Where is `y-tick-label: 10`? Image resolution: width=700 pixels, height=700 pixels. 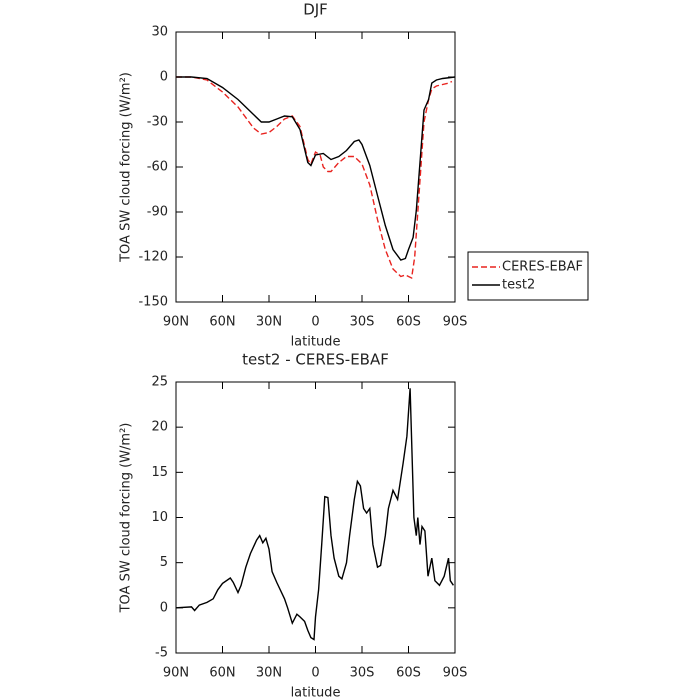 y-tick-label: 10 is located at coordinates (159, 517).